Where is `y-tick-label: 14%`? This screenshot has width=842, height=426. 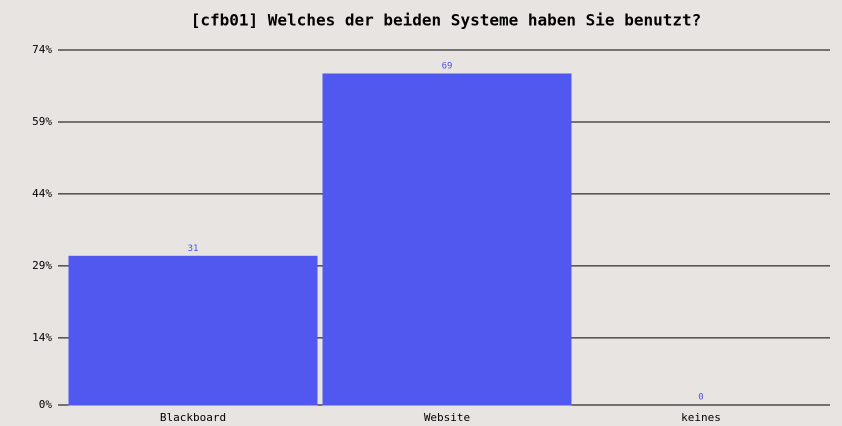 y-tick-label: 14% is located at coordinates (42, 337).